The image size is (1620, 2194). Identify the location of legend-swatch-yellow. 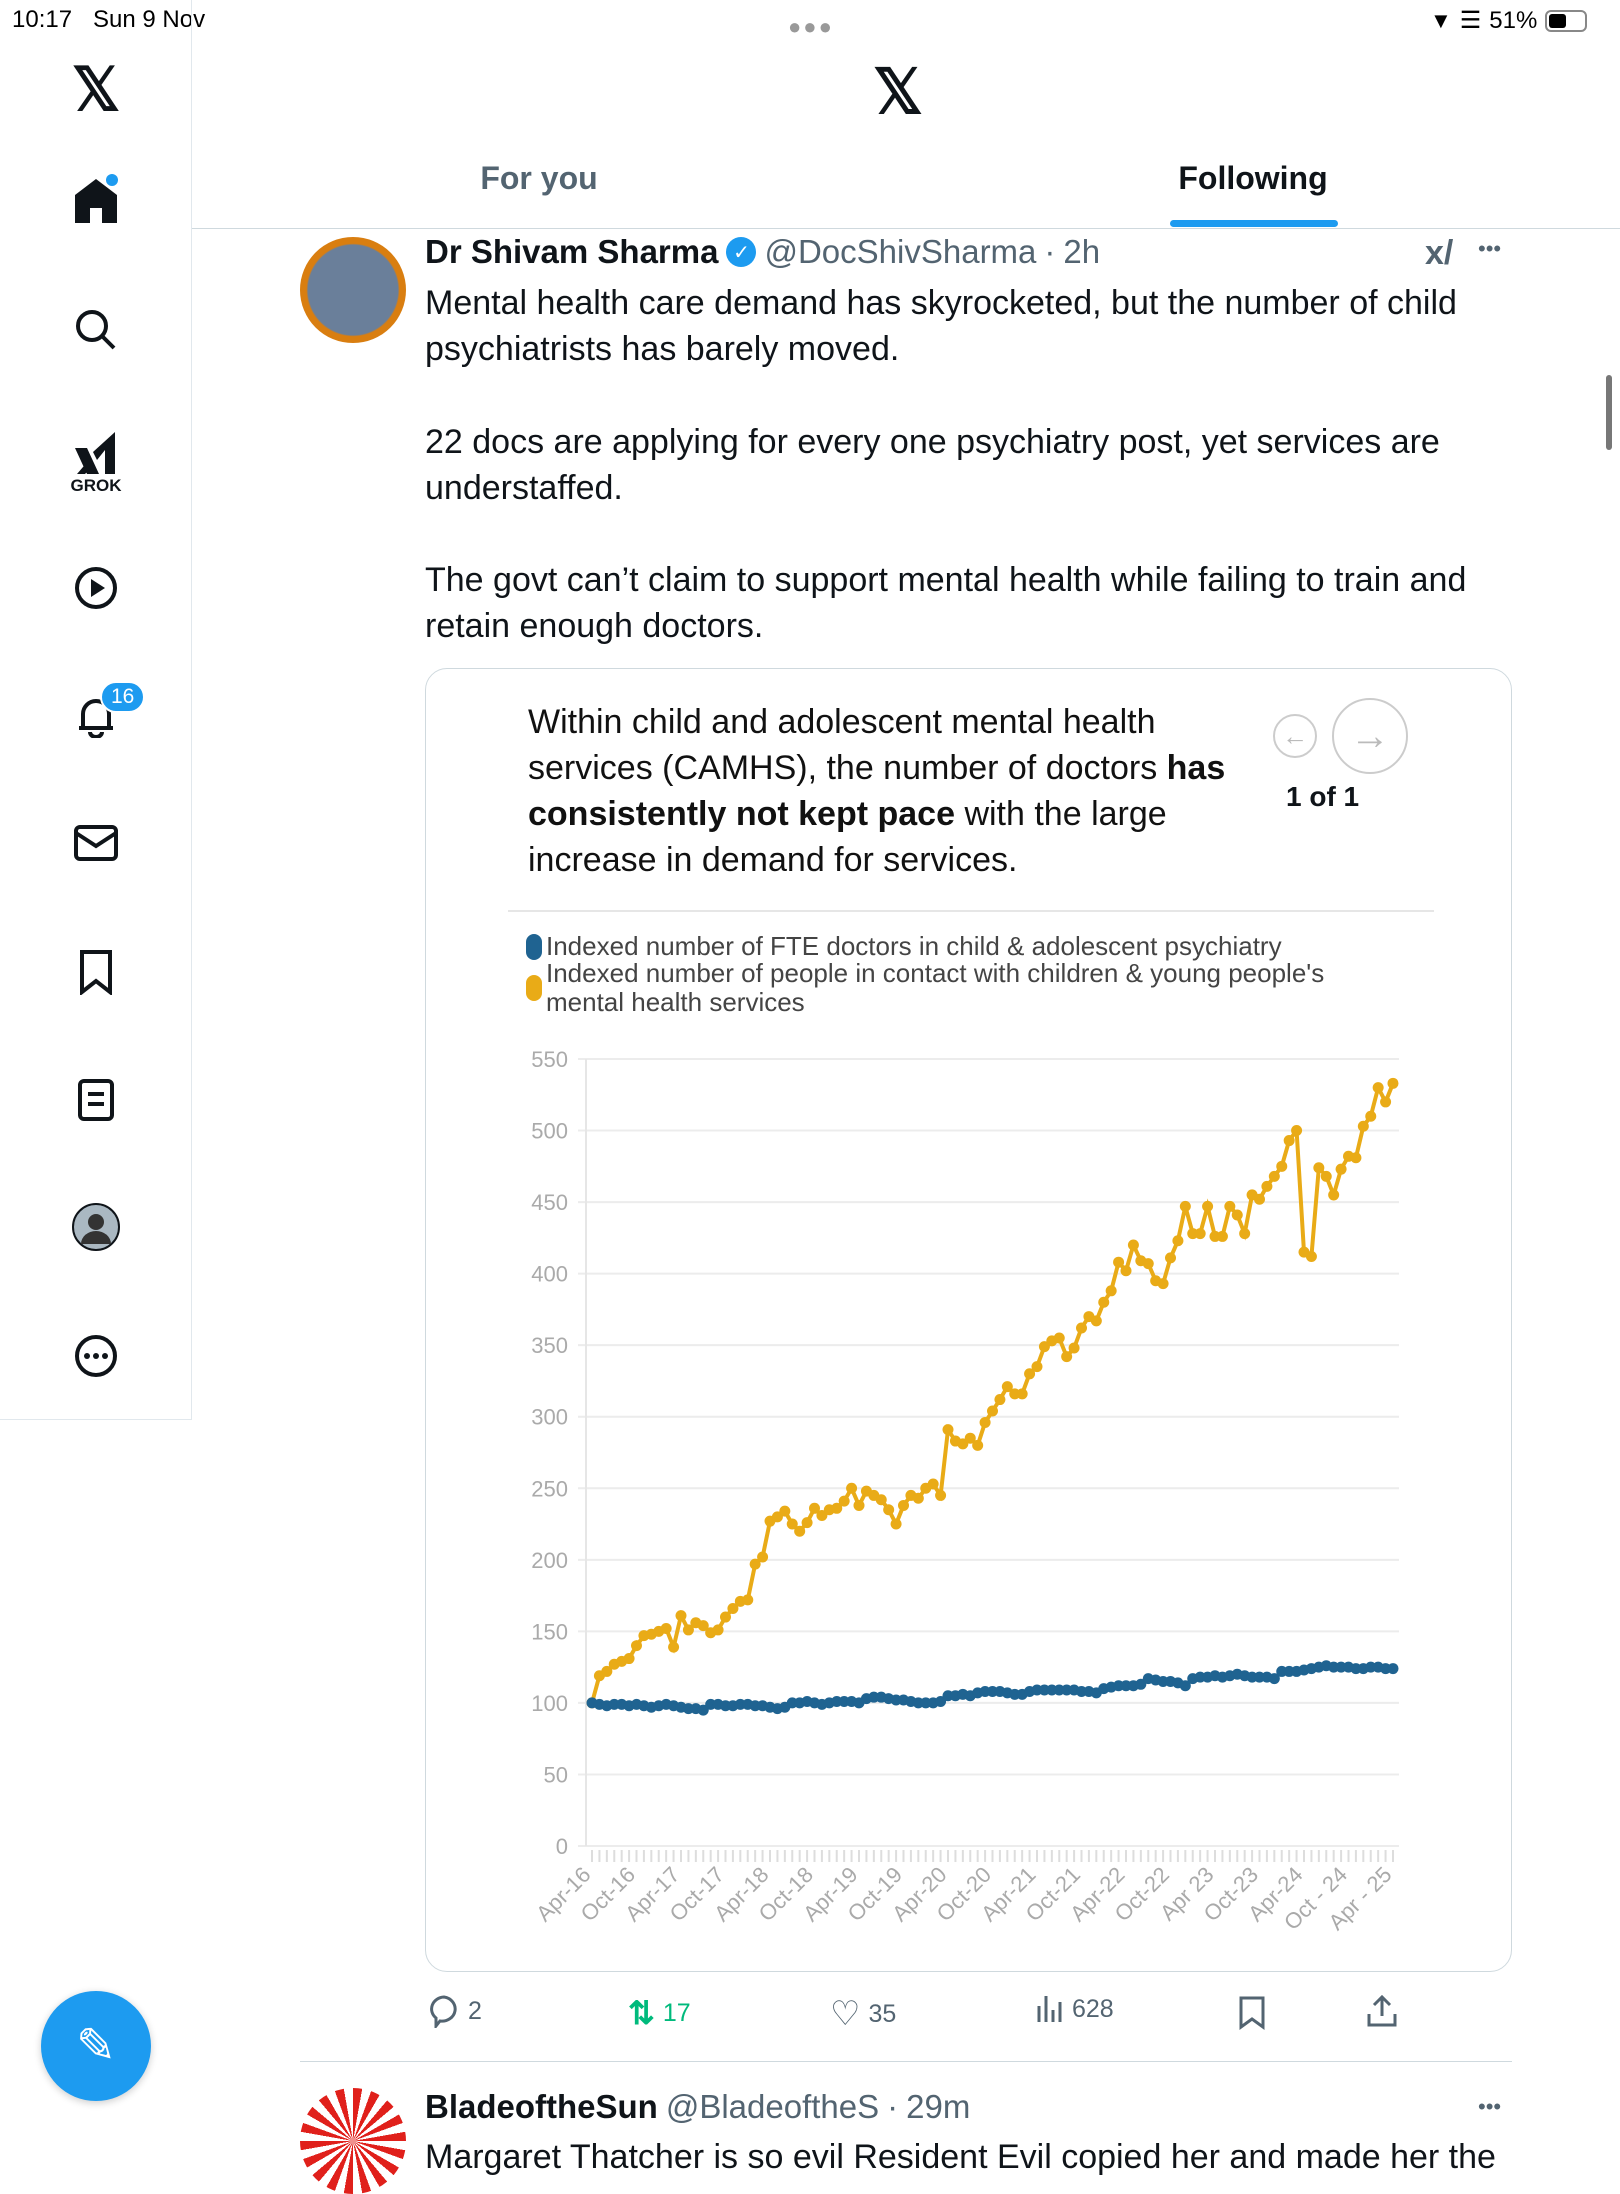
(534, 988).